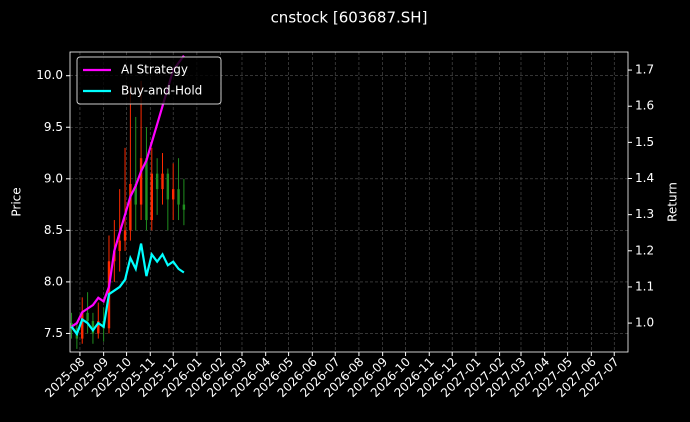 The image size is (690, 422). What do you see at coordinates (17, 201) in the screenshot?
I see `y-axis-label: Price` at bounding box center [17, 201].